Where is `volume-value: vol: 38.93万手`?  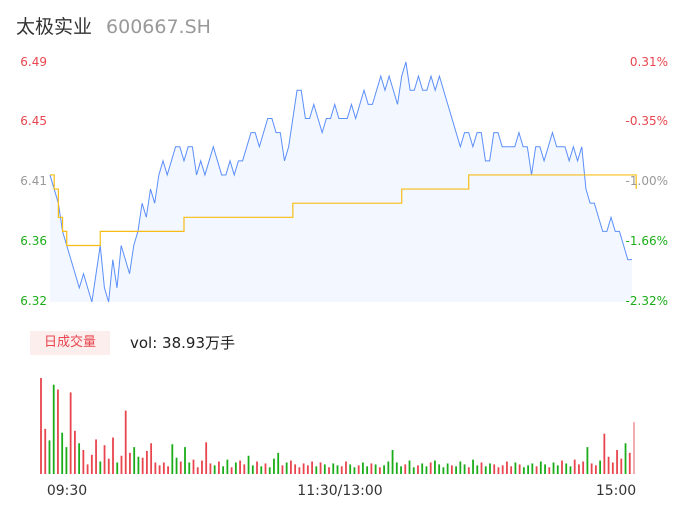 volume-value: vol: 38.93万手 is located at coordinates (182, 343).